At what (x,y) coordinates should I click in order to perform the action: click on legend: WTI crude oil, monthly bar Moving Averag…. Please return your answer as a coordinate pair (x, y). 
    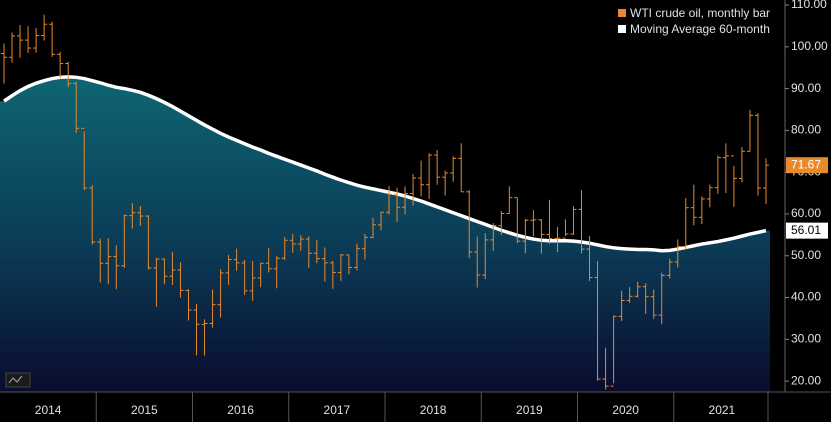
    Looking at the image, I should click on (698, 21).